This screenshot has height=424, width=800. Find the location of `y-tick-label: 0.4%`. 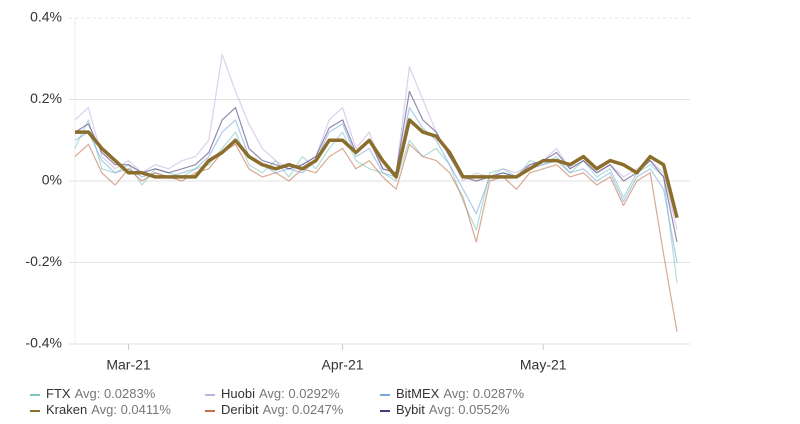

y-tick-label: 0.4% is located at coordinates (46, 17).